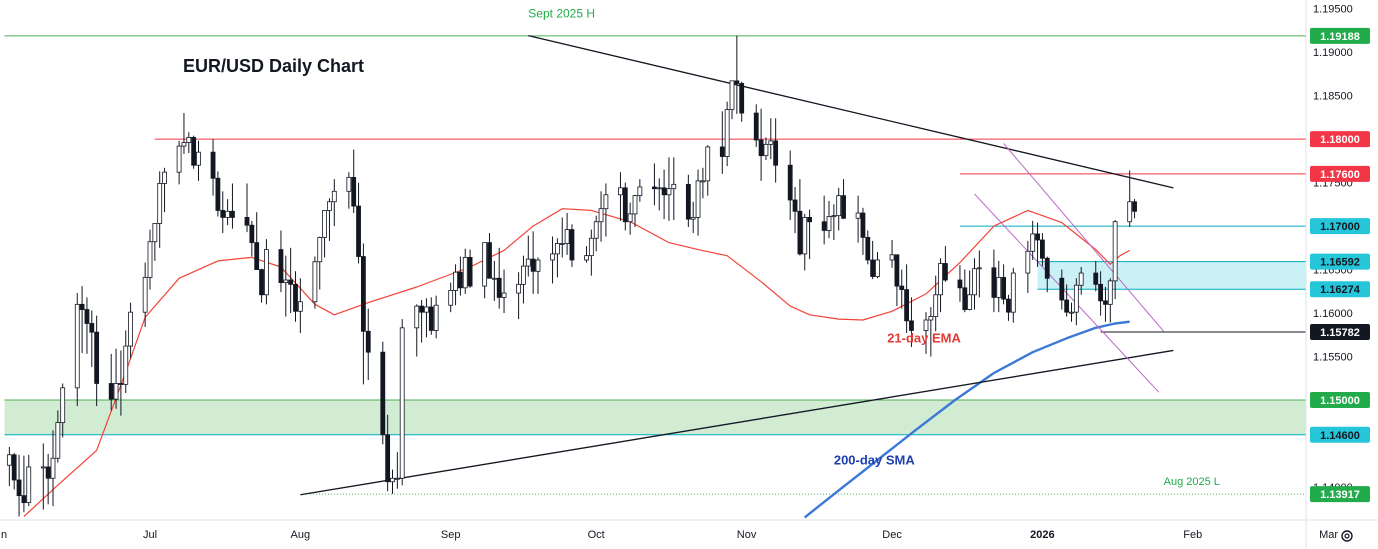 The width and height of the screenshot is (1378, 549). I want to click on x-tick-label: Mar, so click(1328, 535).